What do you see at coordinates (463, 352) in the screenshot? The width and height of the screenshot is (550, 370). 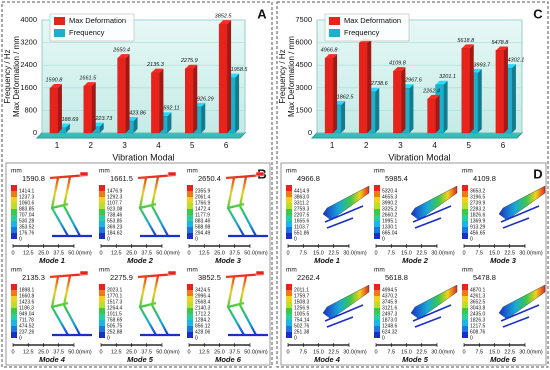 I see `ruler-label: 0` at bounding box center [463, 352].